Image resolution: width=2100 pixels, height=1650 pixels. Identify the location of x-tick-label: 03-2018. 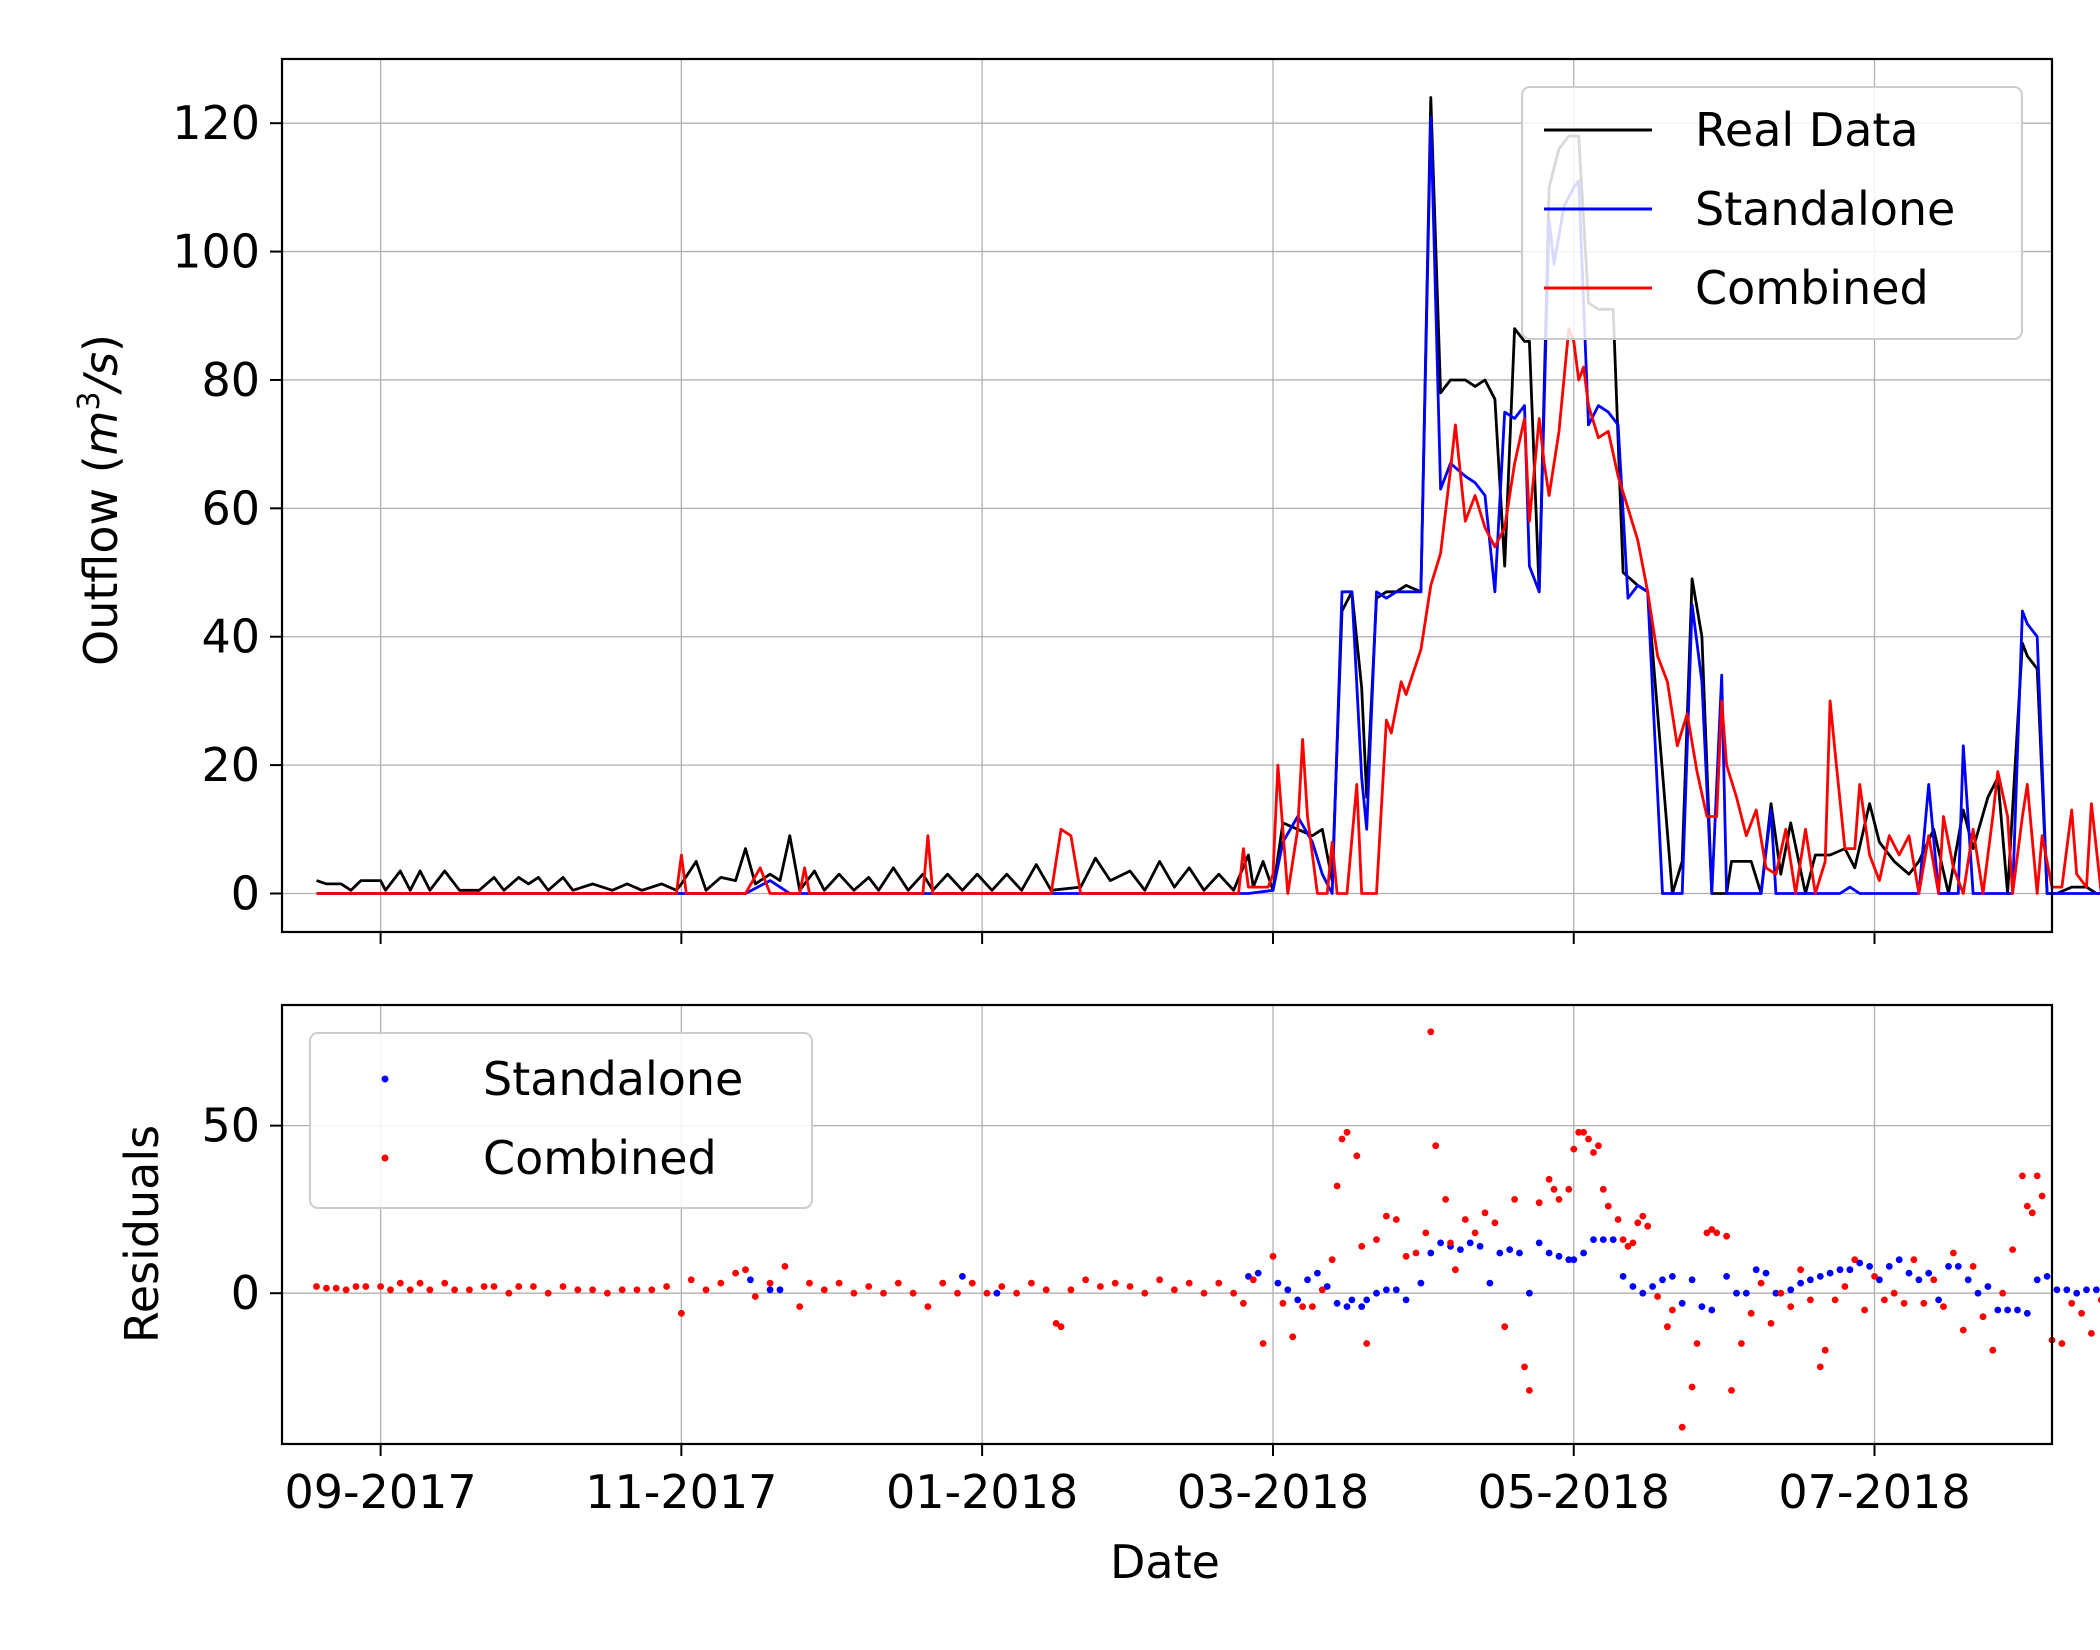
(1273, 1492).